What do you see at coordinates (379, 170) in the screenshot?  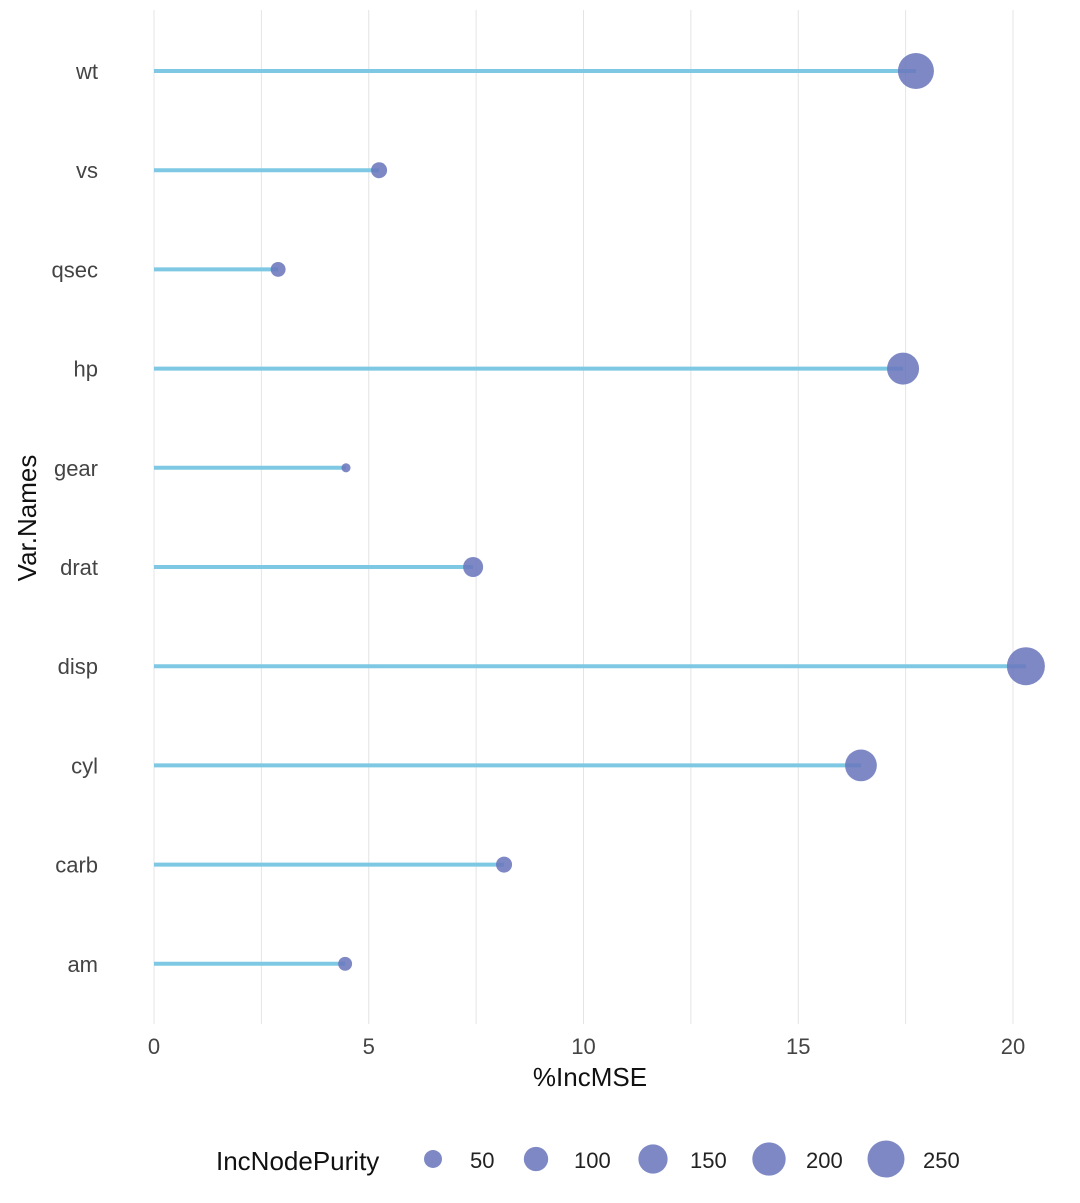 I see `point-vs` at bounding box center [379, 170].